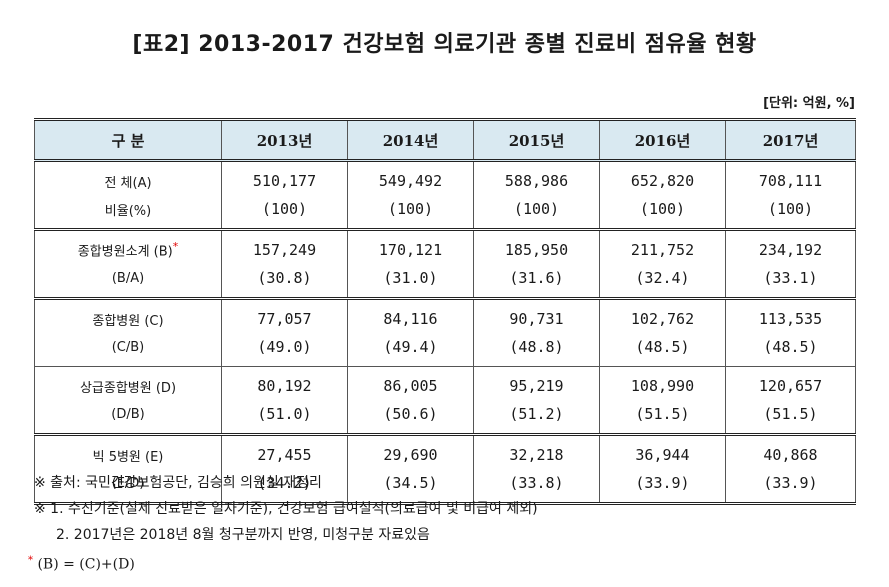  I want to click on table-cell: 708,111, so click(790, 177).